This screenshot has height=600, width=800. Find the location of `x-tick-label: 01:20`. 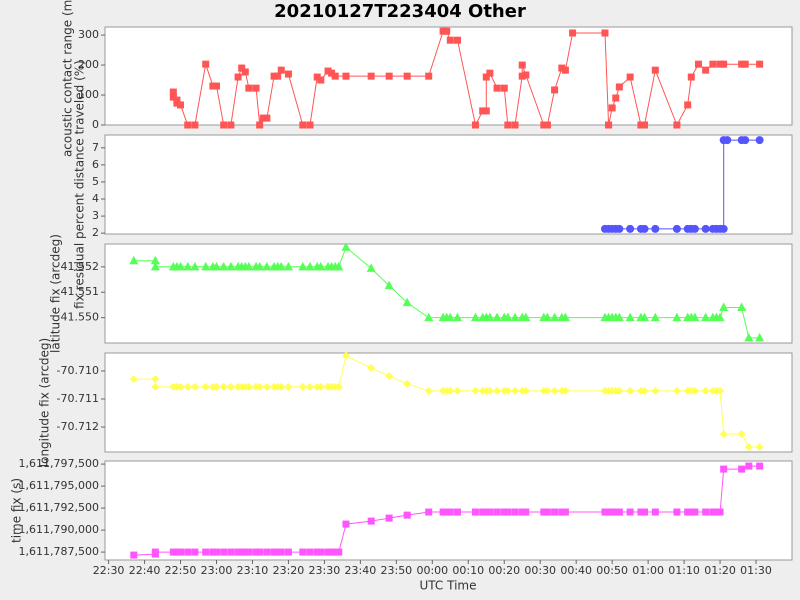

x-tick-label: 01:20 is located at coordinates (720, 570).